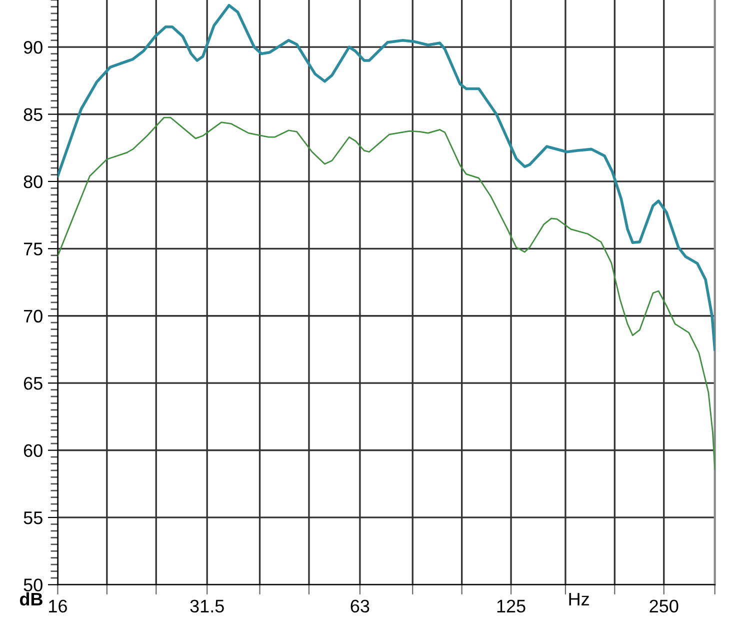  Describe the element at coordinates (33, 316) in the screenshot. I see `y-tick-label: 70` at that location.